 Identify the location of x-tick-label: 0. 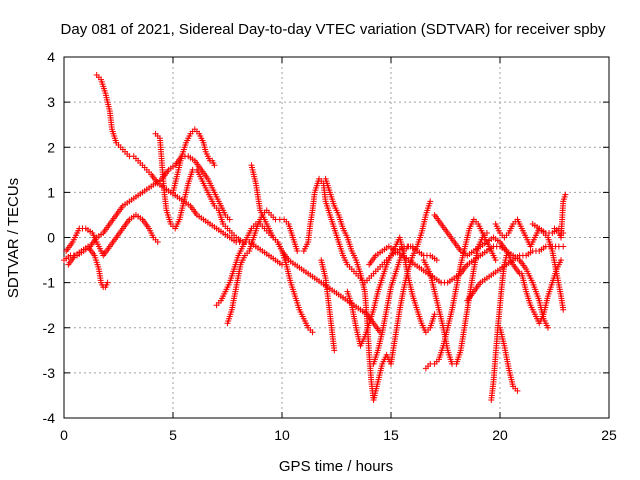
(64, 435).